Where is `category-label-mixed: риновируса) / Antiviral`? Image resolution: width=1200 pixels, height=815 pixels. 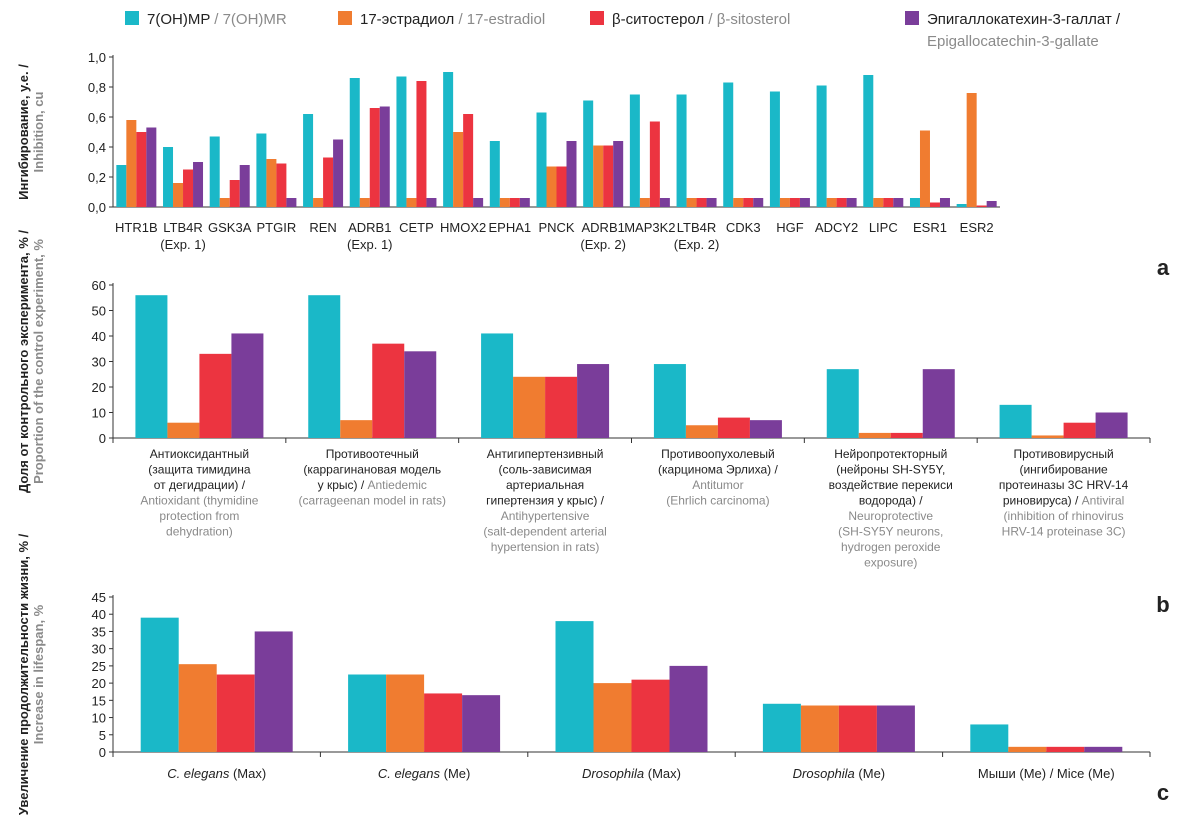
category-label-mixed: риновируса) / Antiviral is located at coordinates (1064, 501).